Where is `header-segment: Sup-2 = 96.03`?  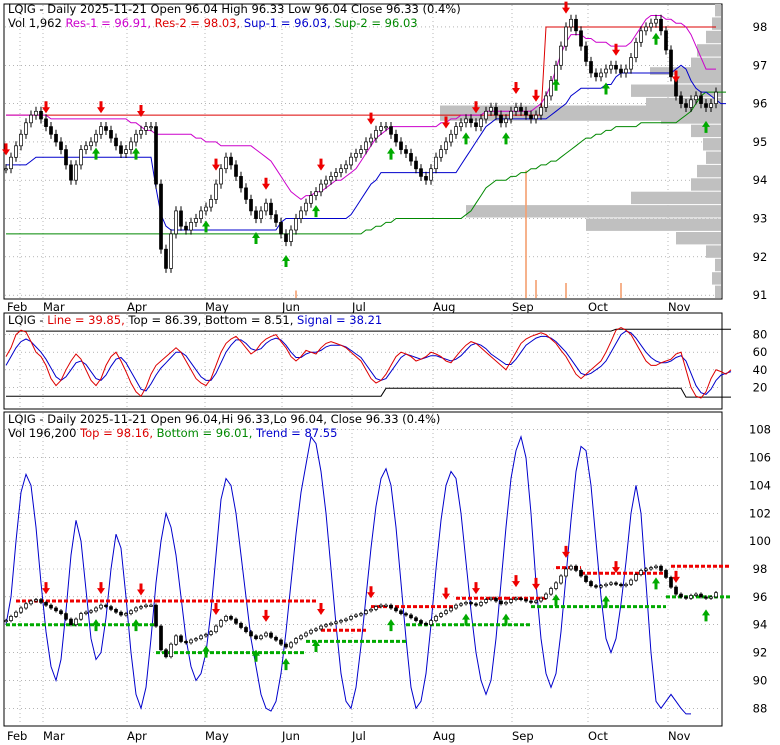
header-segment: Sup-2 = 96.03 is located at coordinates (375, 23).